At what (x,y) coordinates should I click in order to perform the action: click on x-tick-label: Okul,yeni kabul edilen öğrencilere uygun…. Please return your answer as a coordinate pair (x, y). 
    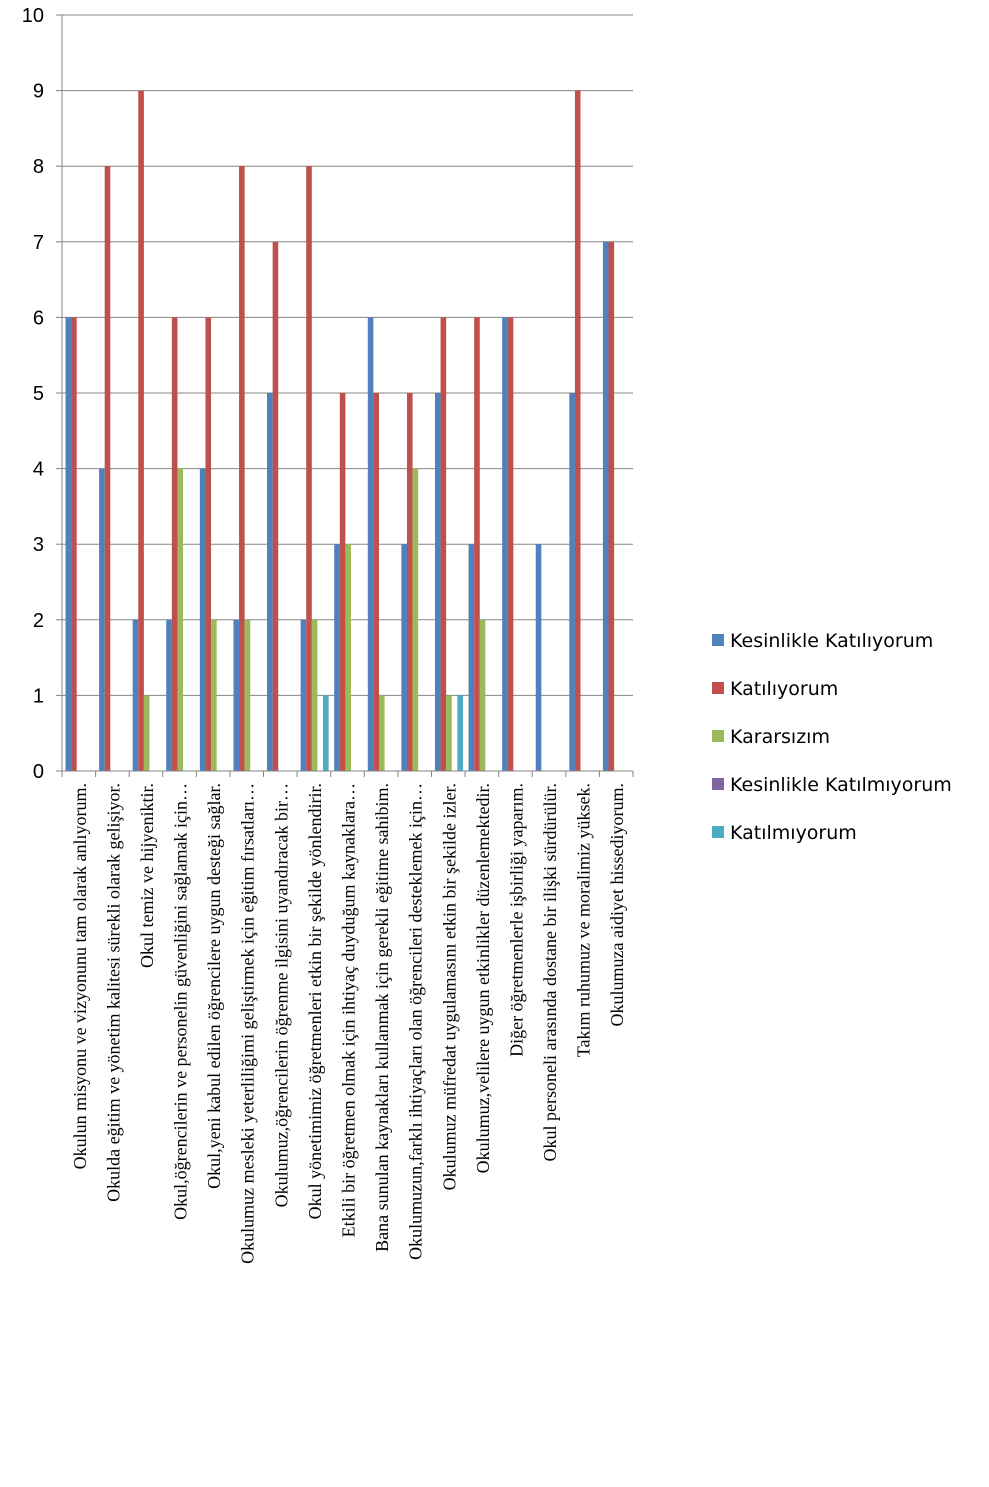
    Looking at the image, I should click on (214, 986).